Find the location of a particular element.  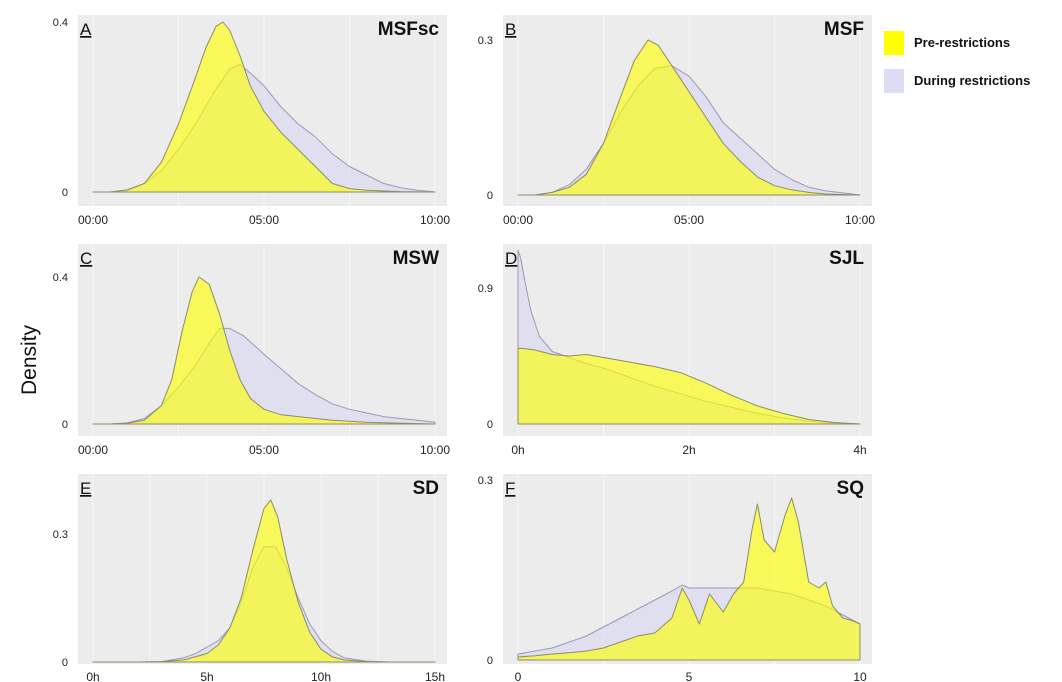

panel-title: SQ is located at coordinates (850, 488).